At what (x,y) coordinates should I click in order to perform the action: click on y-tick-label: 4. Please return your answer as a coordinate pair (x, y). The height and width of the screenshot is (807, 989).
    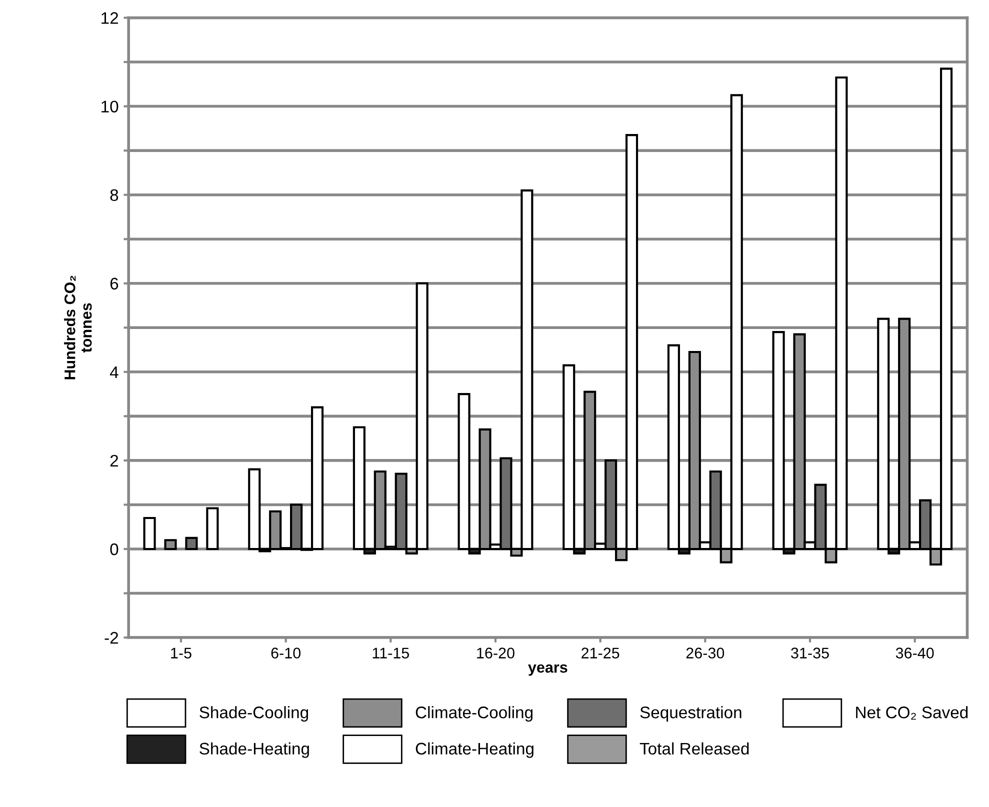
    Looking at the image, I should click on (114, 372).